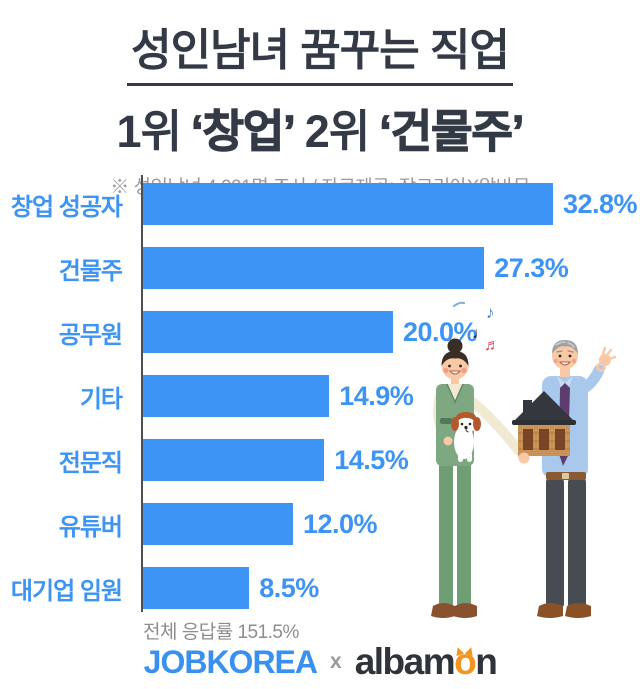  What do you see at coordinates (66, 207) in the screenshot?
I see `bar-label: 창업 성공자` at bounding box center [66, 207].